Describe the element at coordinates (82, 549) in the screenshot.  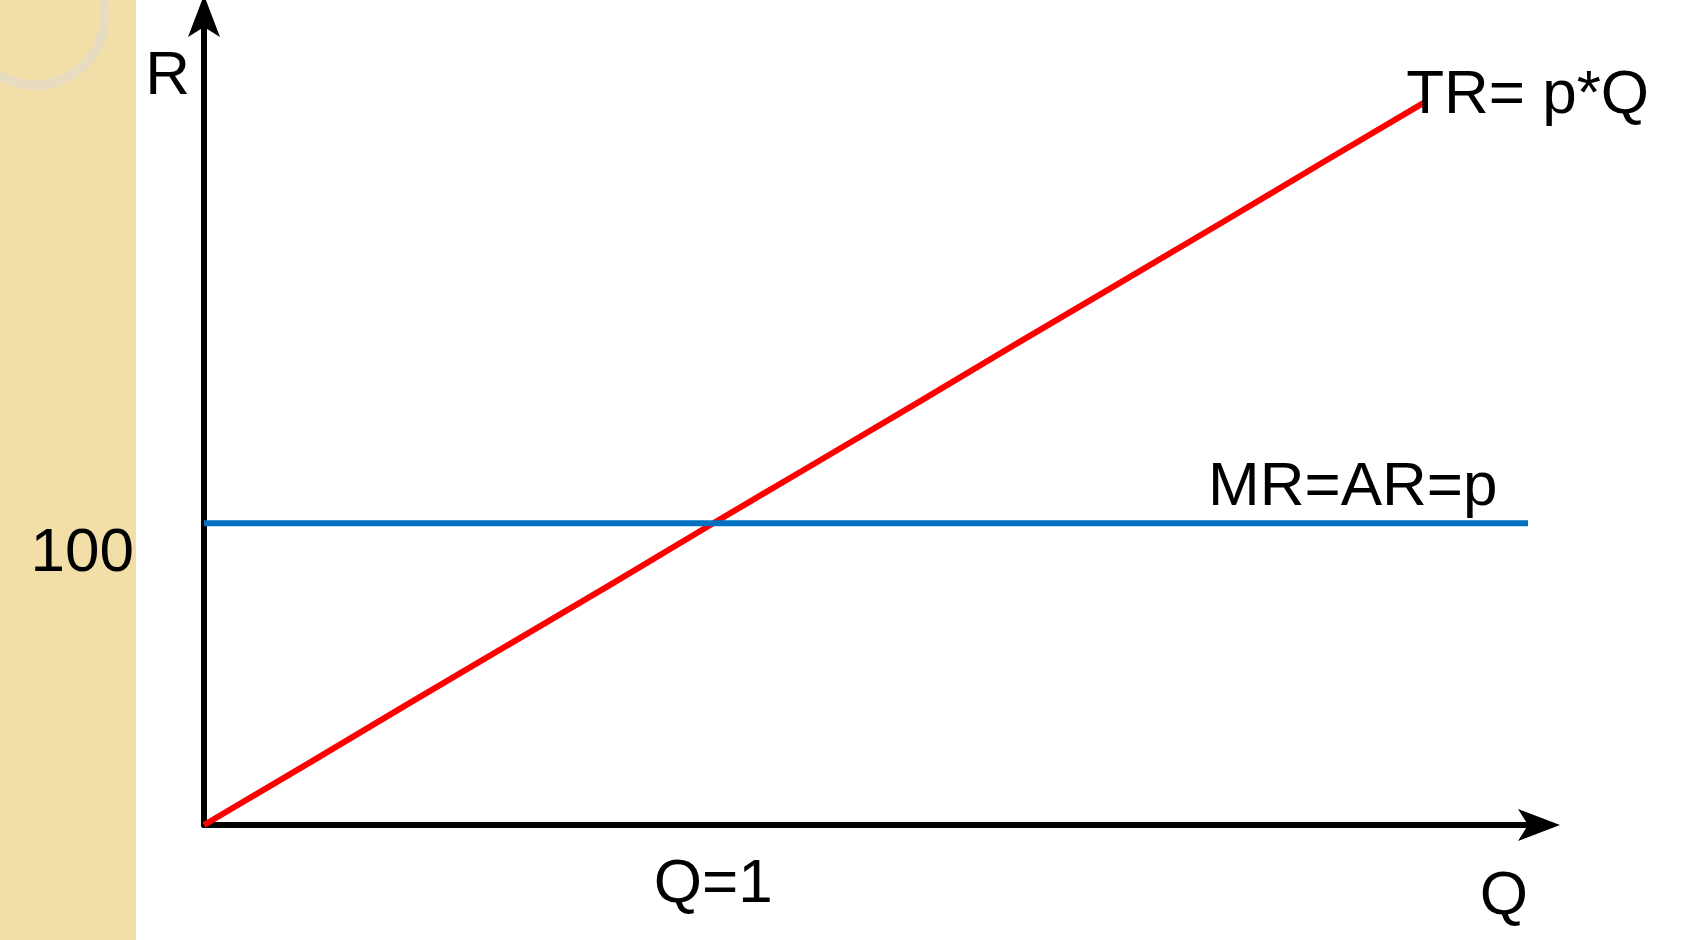
I see `text: 100` at that location.